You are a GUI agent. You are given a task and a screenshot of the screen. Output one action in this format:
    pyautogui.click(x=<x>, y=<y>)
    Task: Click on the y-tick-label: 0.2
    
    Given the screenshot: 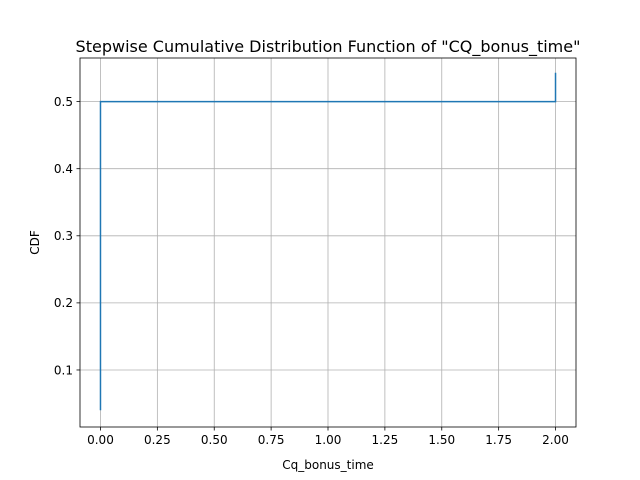 What is the action you would take?
    pyautogui.click(x=63, y=303)
    